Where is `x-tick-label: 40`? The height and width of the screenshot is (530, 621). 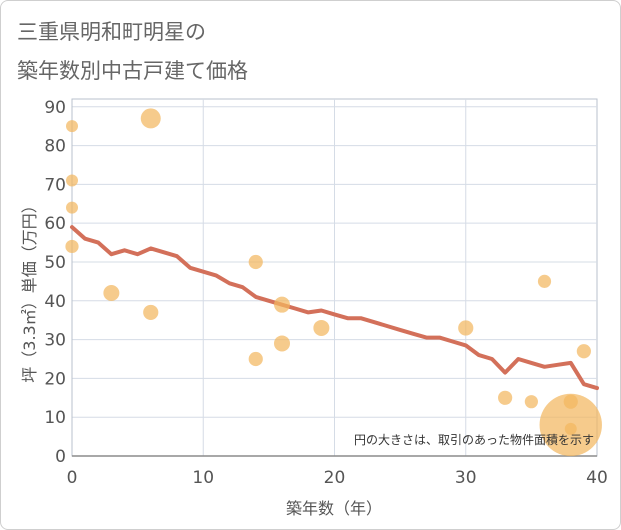
x-tick-label: 40 is located at coordinates (597, 478).